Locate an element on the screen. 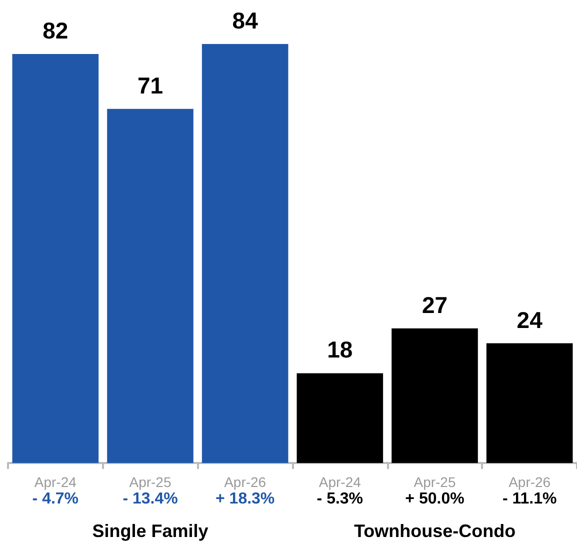 Image resolution: width=577 pixels, height=552 pixels. data-label: 27 is located at coordinates (435, 305).